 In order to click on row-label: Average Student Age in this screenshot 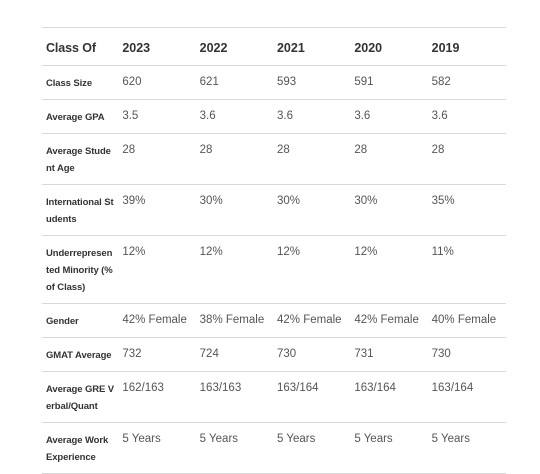, I will do `click(78, 160)`.